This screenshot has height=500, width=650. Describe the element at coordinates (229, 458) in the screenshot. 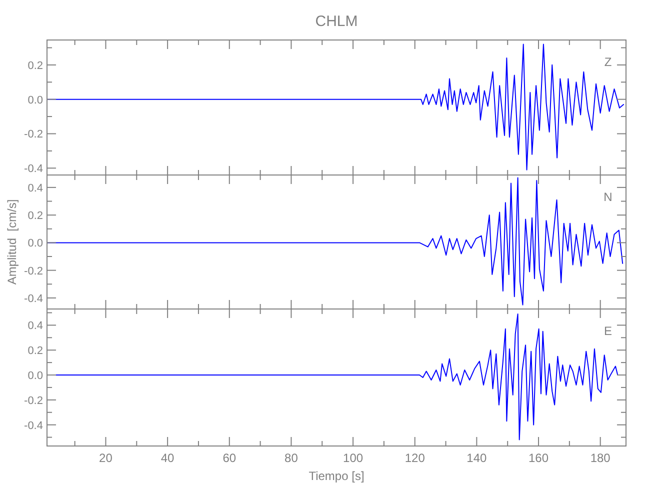

I see `x-tick-label: 60` at that location.